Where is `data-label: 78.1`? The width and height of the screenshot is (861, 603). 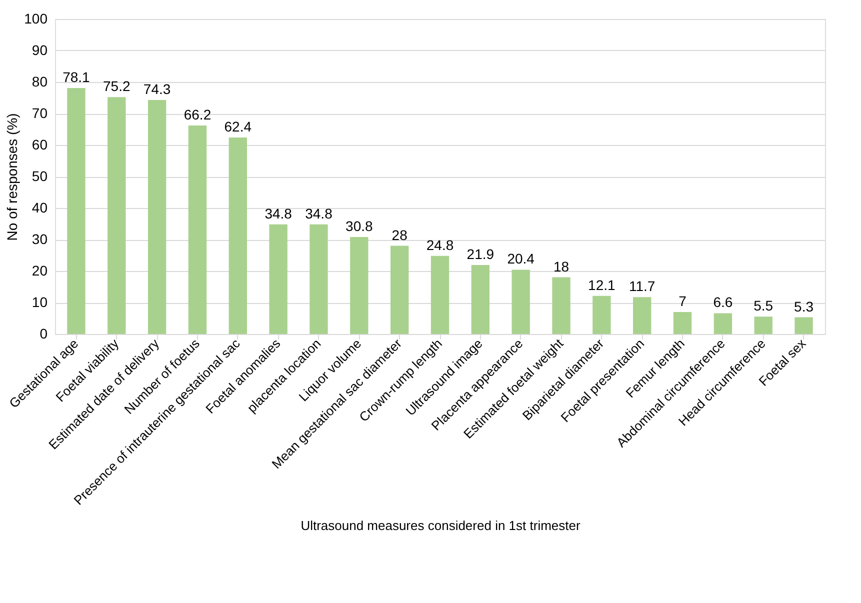
data-label: 78.1 is located at coordinates (76, 76).